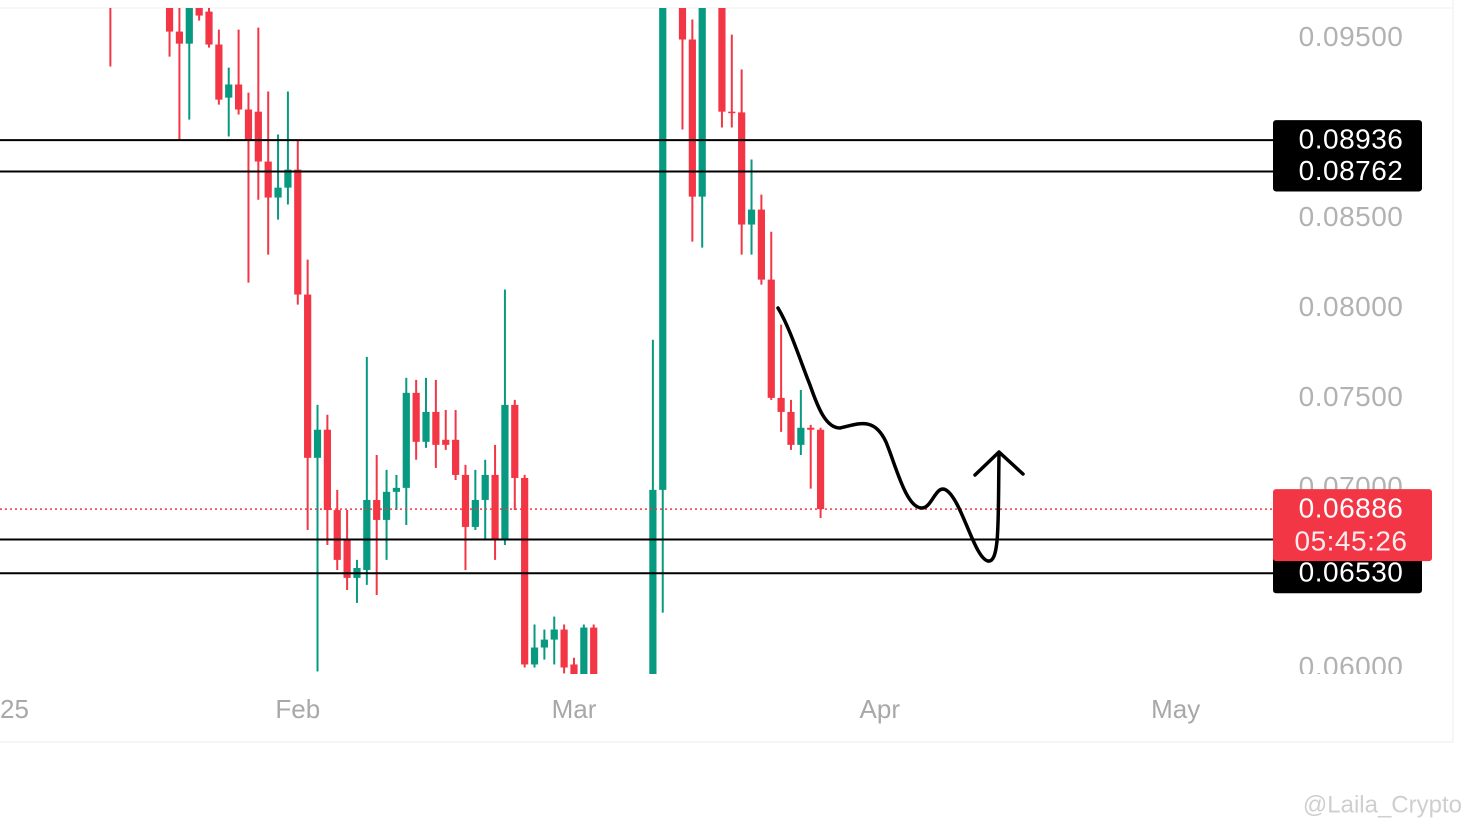 The width and height of the screenshot is (1472, 827). What do you see at coordinates (14, 709) in the screenshot?
I see `x-tick-label: 25` at bounding box center [14, 709].